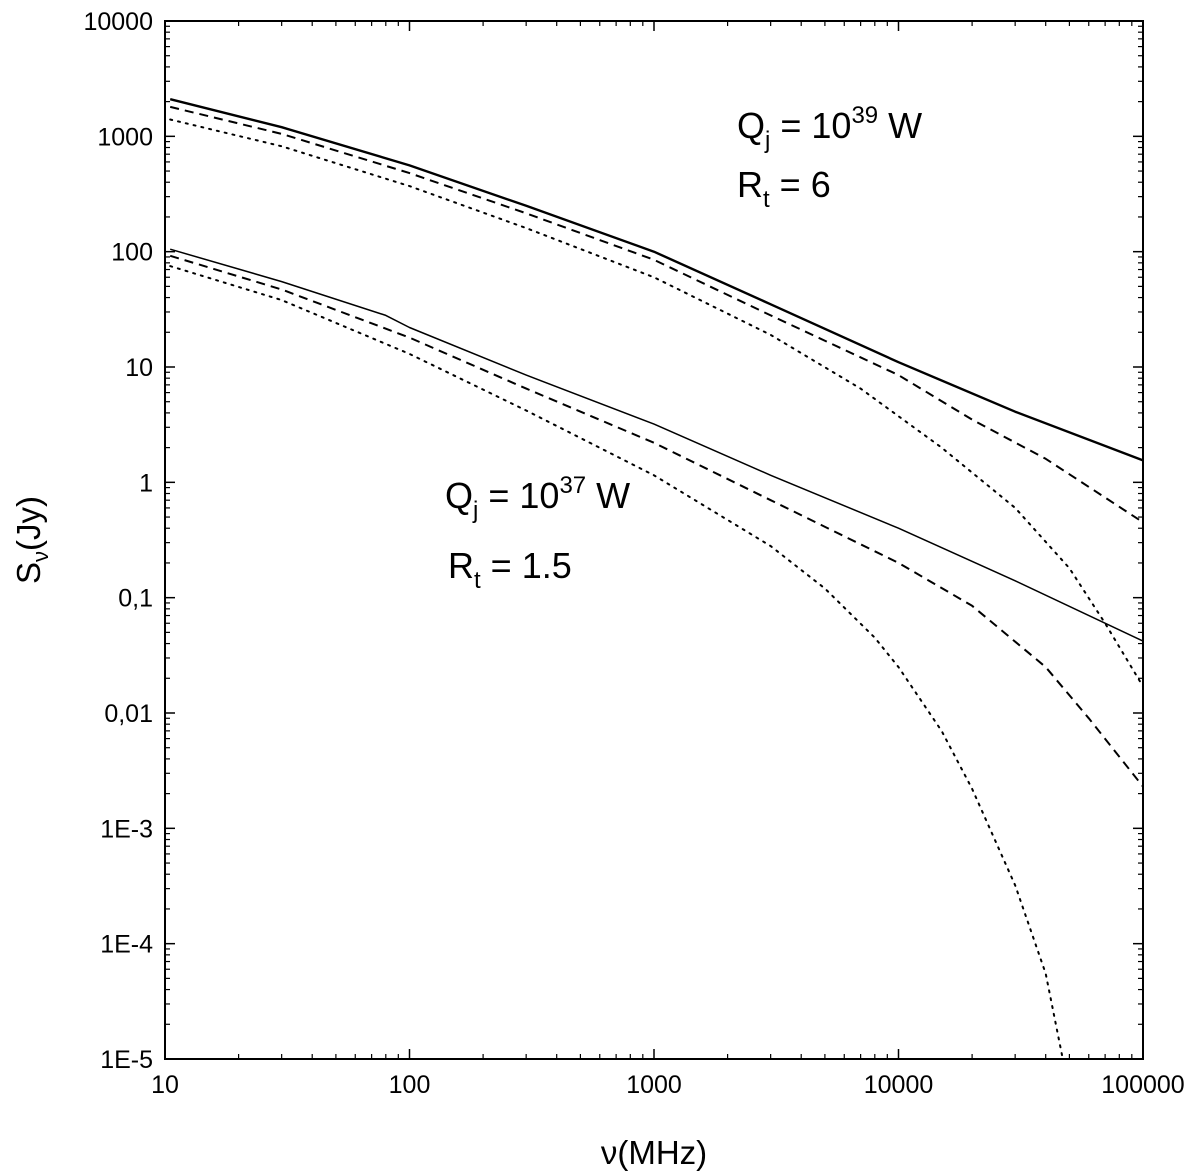  Describe the element at coordinates (537, 498) in the screenshot. I see `annotation-lower-q: Qj = 1037 W` at that location.